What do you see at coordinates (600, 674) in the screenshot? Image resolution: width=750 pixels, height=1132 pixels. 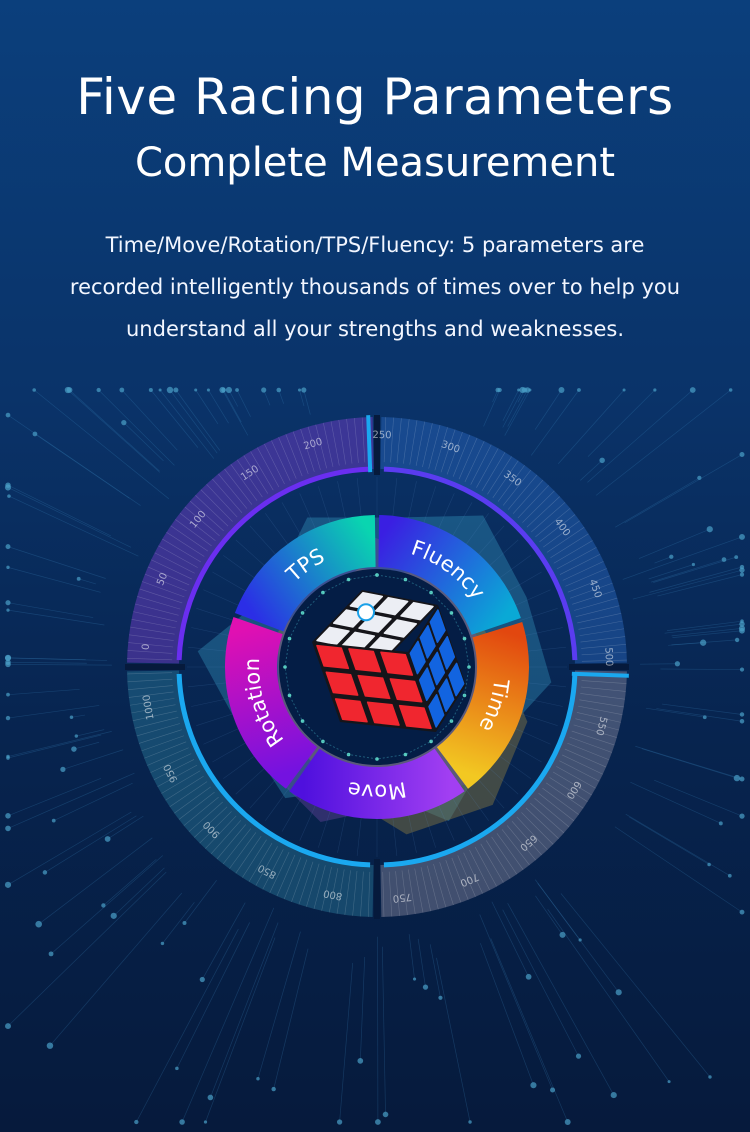 I see `scale-accent` at bounding box center [600, 674].